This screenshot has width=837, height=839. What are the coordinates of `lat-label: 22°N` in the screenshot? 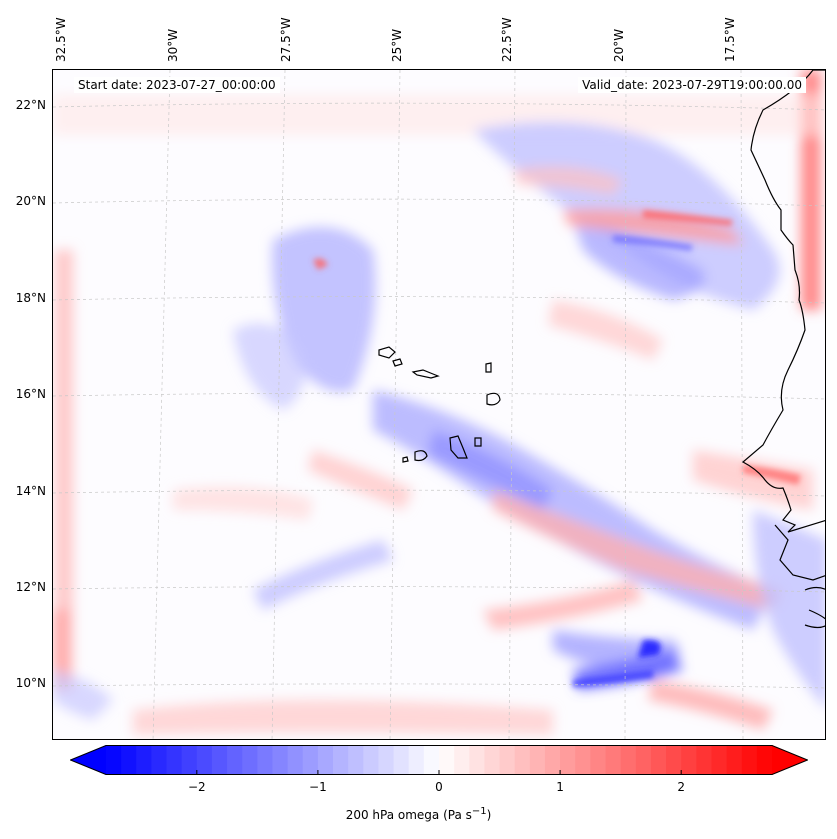 It's located at (30, 105).